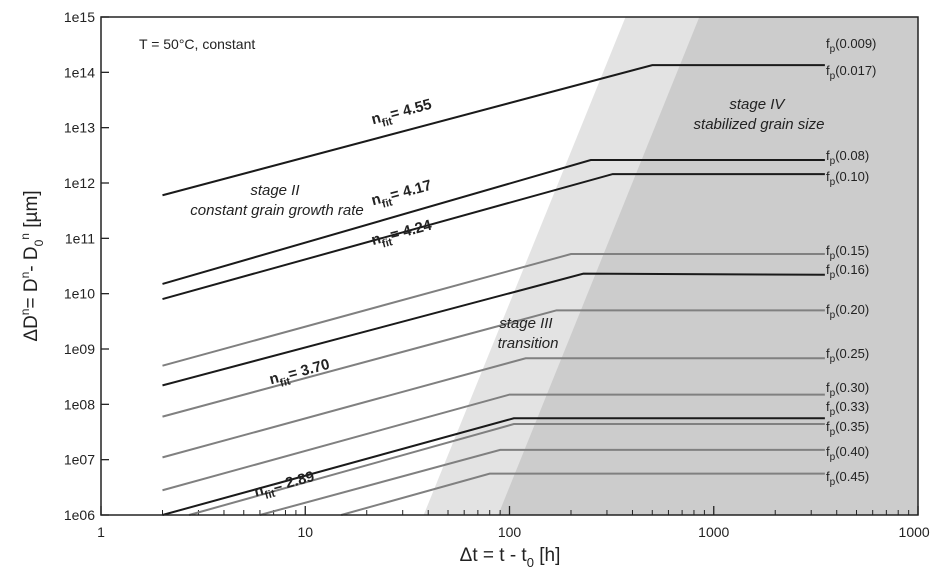  Describe the element at coordinates (79, 183) in the screenshot. I see `y-tick-label: 1e12` at that location.